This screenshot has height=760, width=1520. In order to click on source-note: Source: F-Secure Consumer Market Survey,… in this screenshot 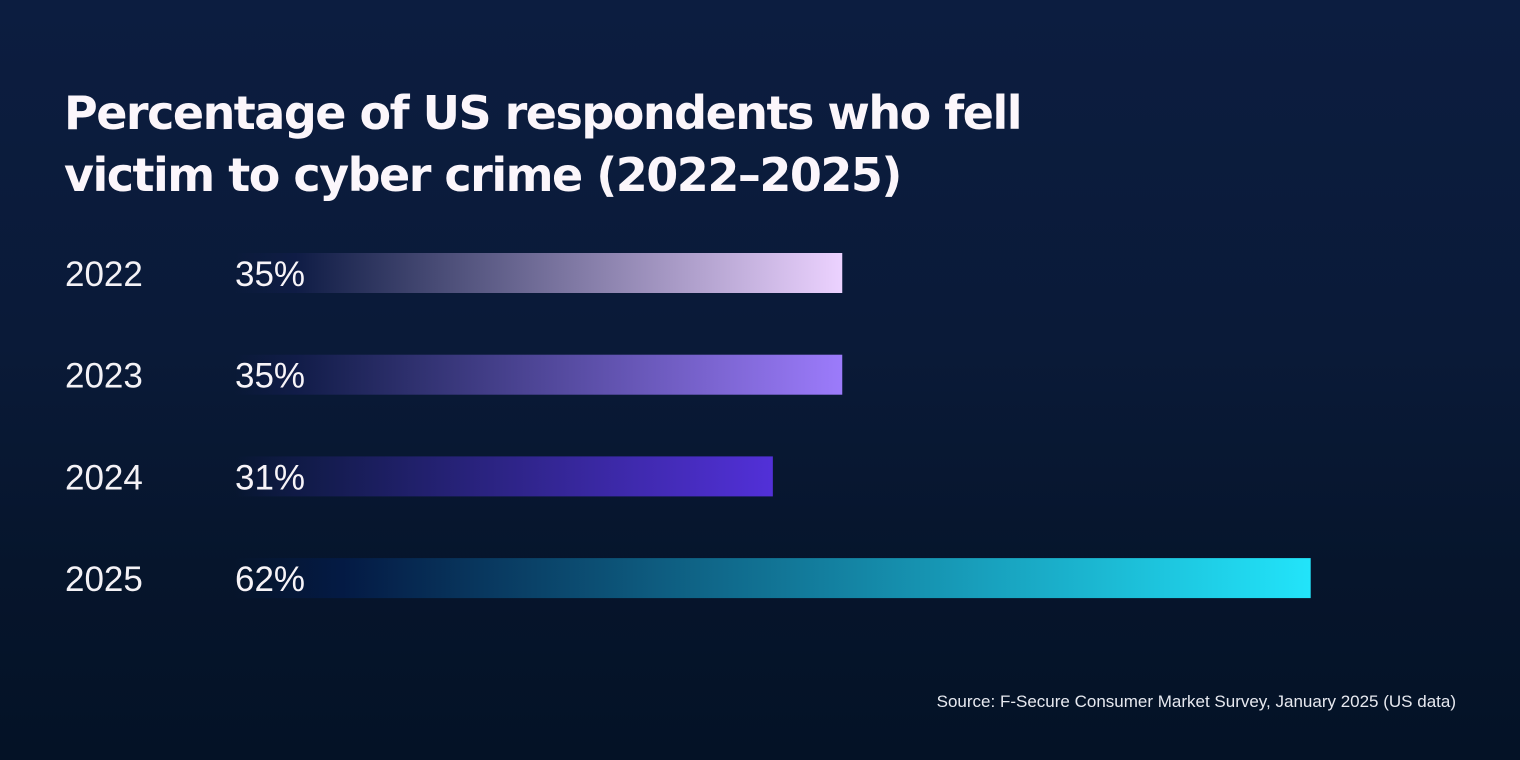, I will do `click(1196, 701)`.